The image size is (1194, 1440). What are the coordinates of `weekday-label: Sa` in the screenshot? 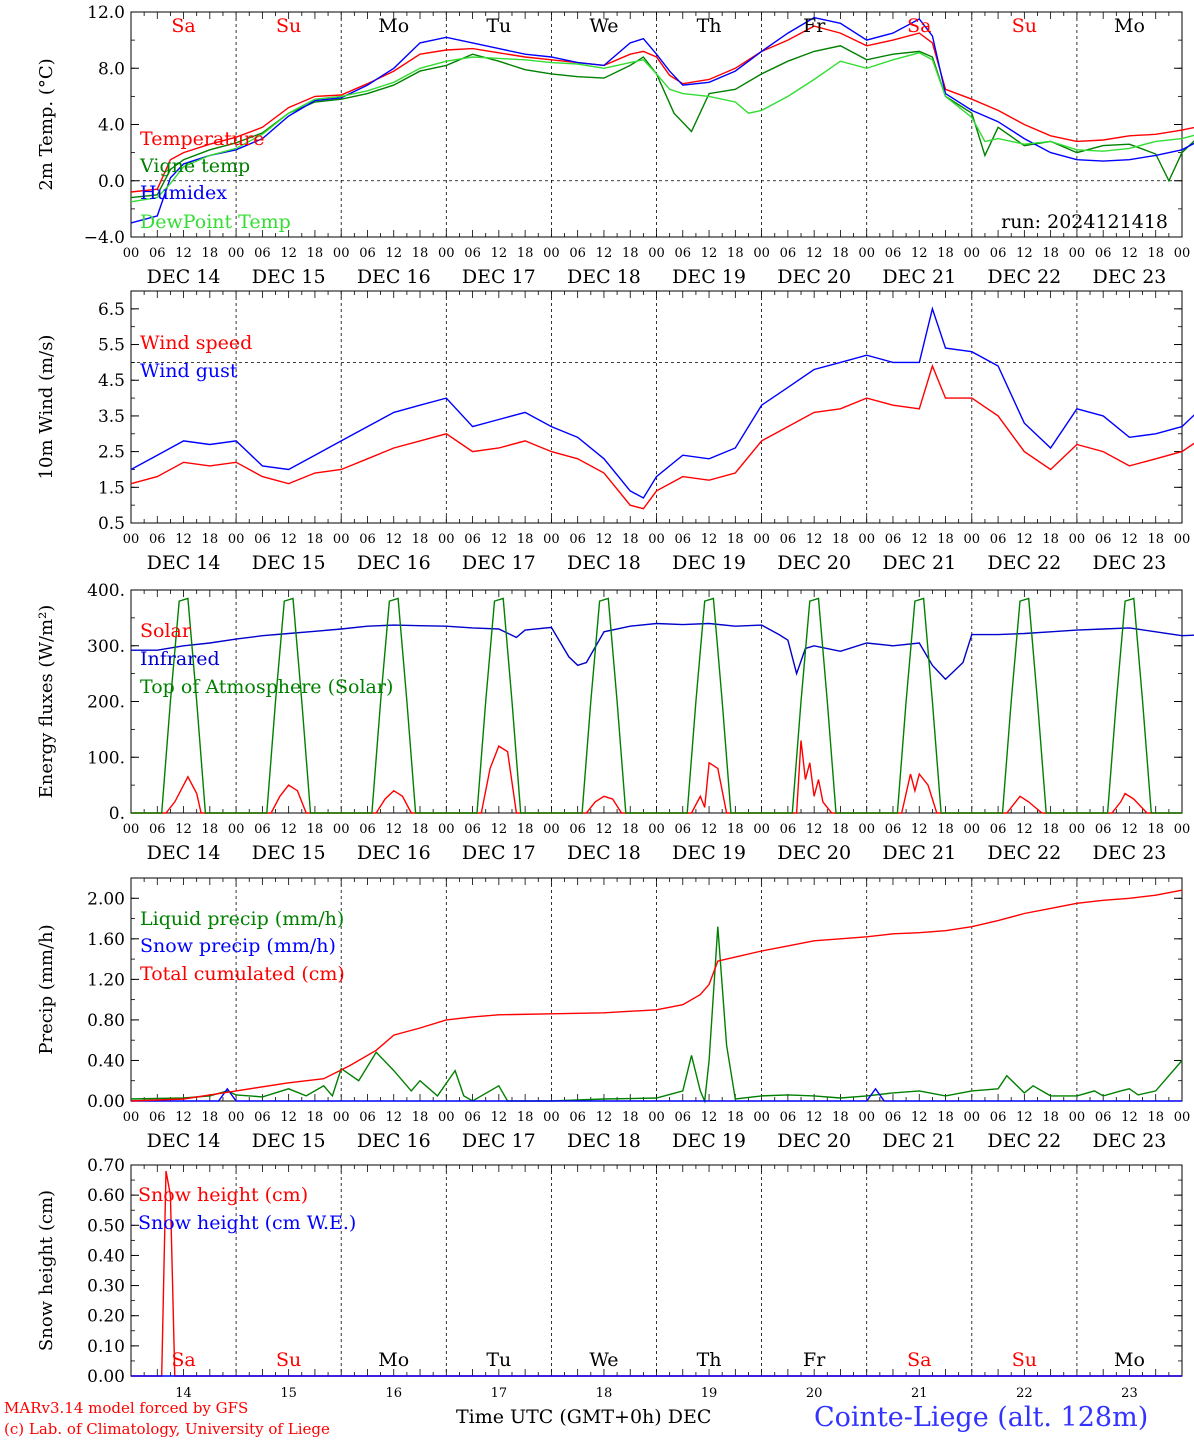 It's located at (183, 1360).